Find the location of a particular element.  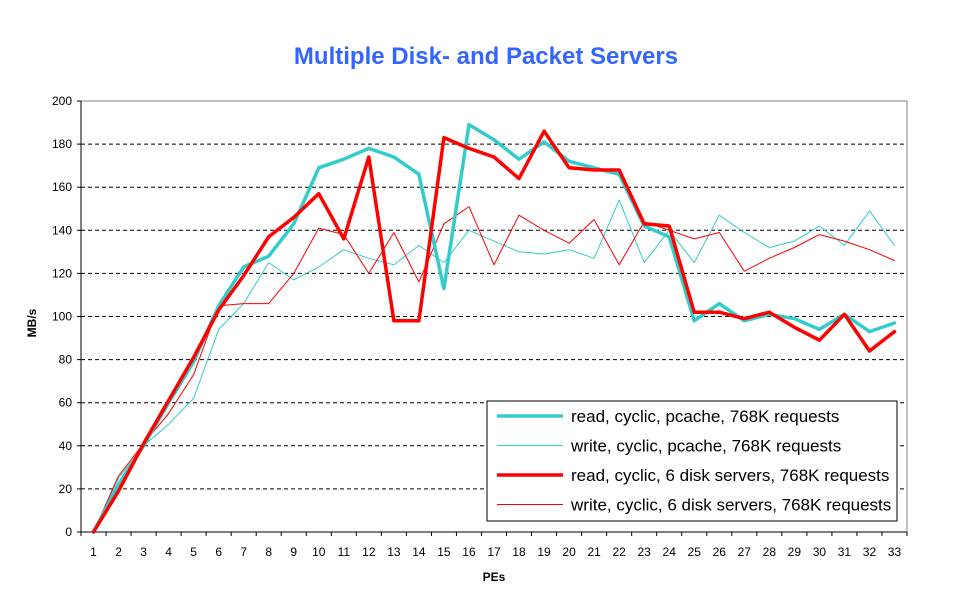

y-axis: 0 20 40 60 80 100 120 140 160 180 200 is located at coordinates (66, 316).